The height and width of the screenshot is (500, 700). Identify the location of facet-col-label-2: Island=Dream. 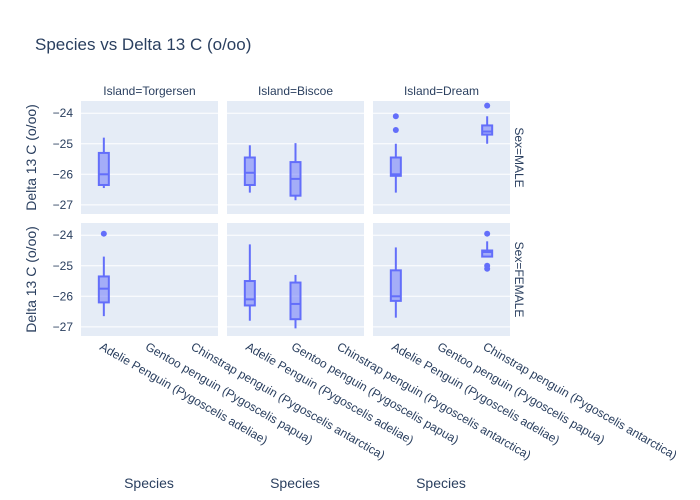
(441, 91).